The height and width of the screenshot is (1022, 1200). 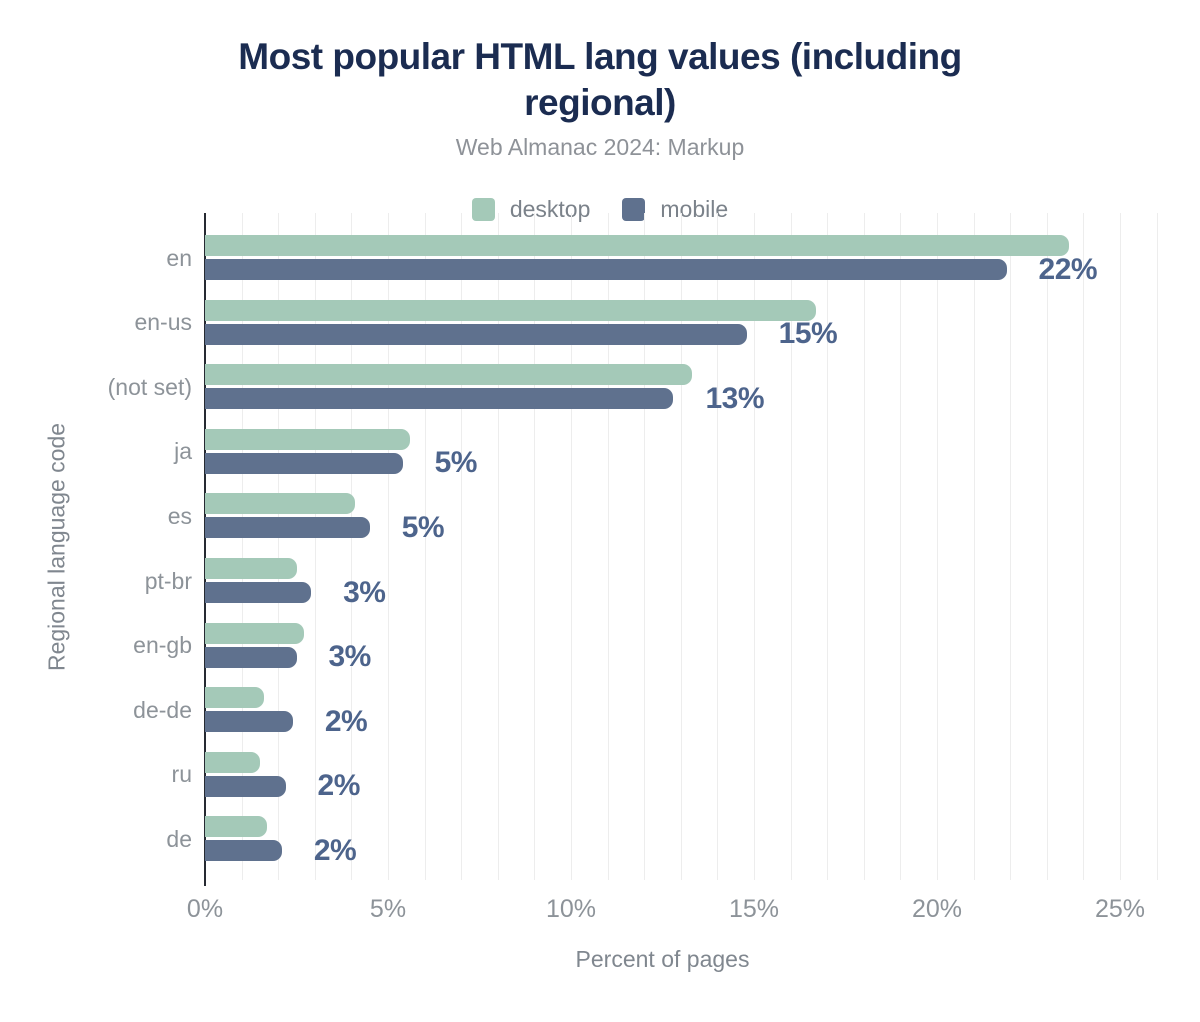 I want to click on bar-desktop-en-us, so click(x=511, y=310).